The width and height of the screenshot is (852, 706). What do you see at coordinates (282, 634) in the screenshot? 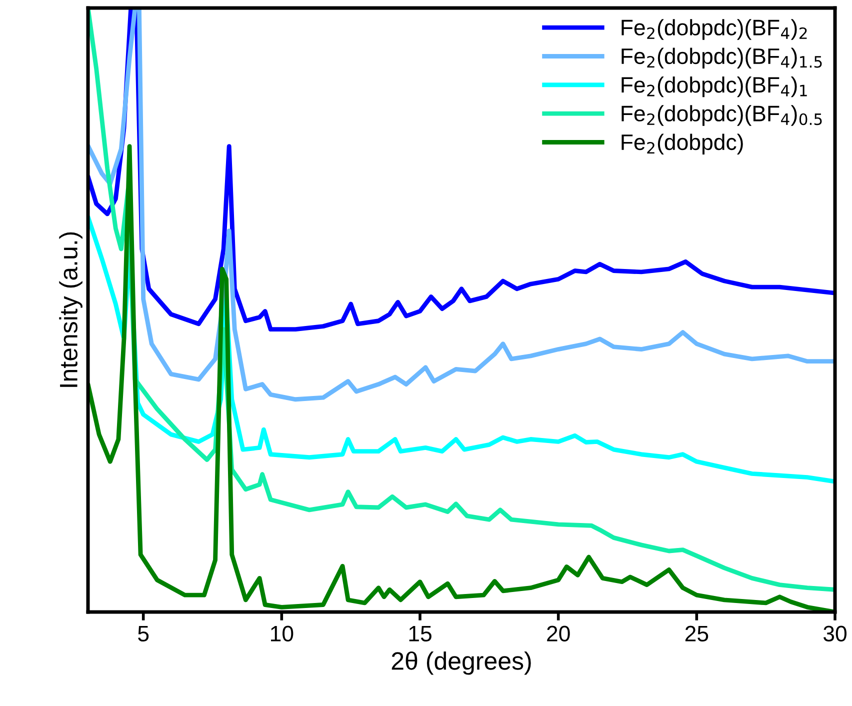
I see `x-tick-label: 10` at bounding box center [282, 634].